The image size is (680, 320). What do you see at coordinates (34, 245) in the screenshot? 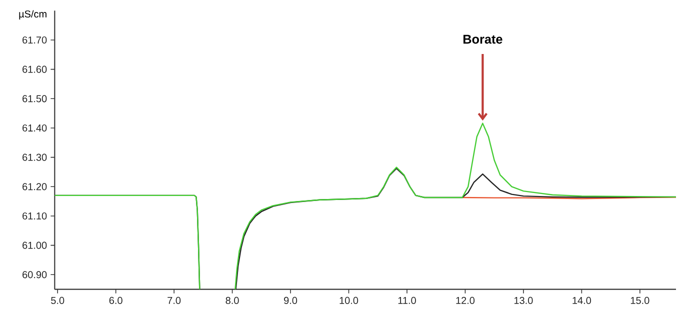
I see `y-tick-label: 61.00` at bounding box center [34, 245].